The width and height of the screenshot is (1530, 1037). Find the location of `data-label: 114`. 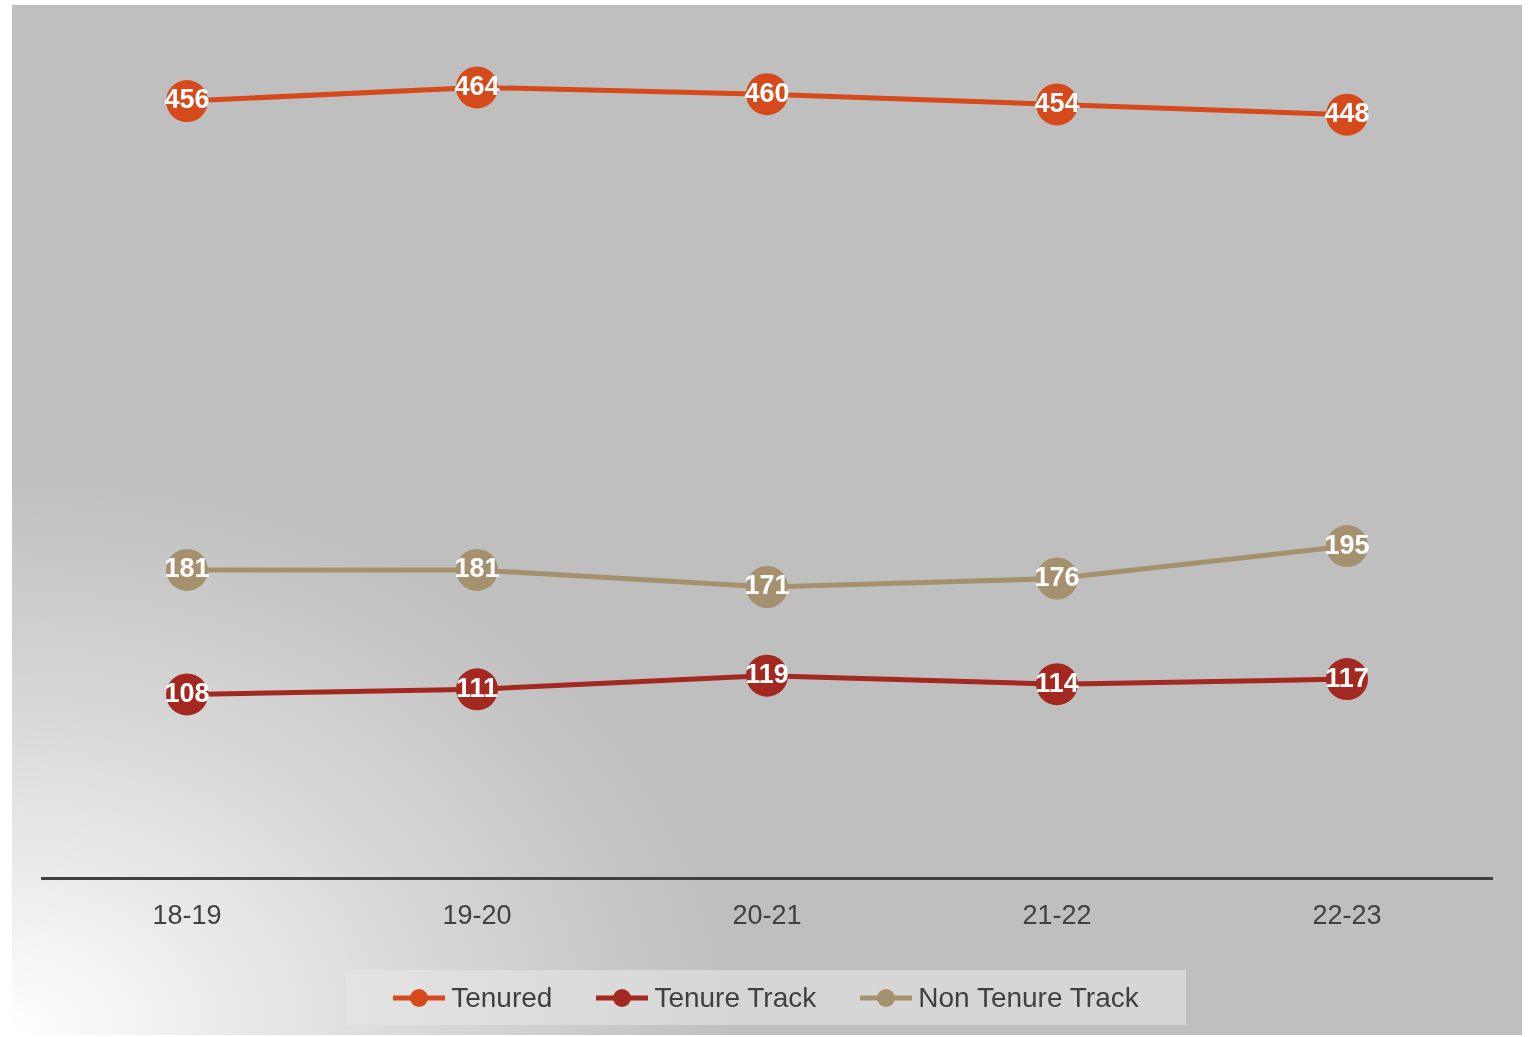

data-label: 114 is located at coordinates (1057, 682).